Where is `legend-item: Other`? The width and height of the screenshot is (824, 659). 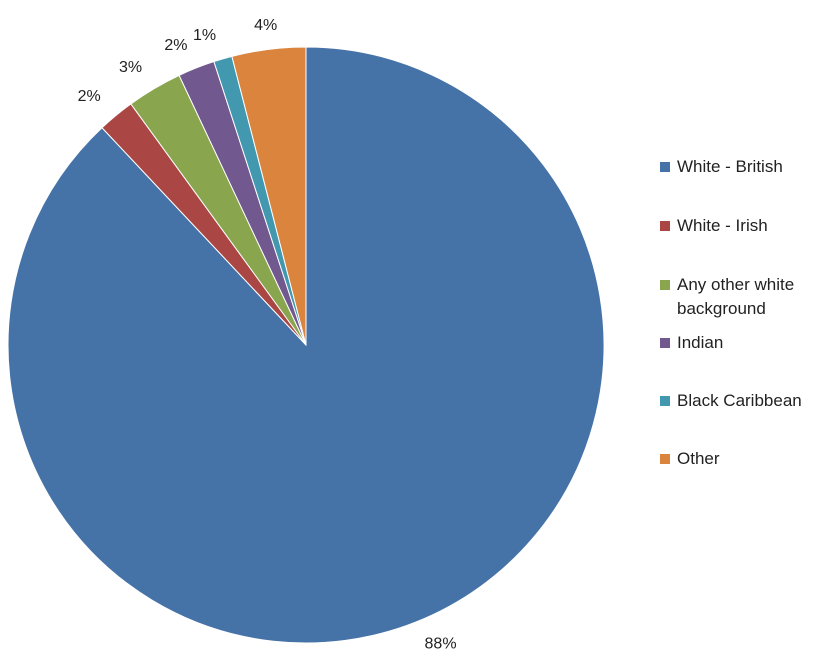 legend-item: Other is located at coordinates (740, 459).